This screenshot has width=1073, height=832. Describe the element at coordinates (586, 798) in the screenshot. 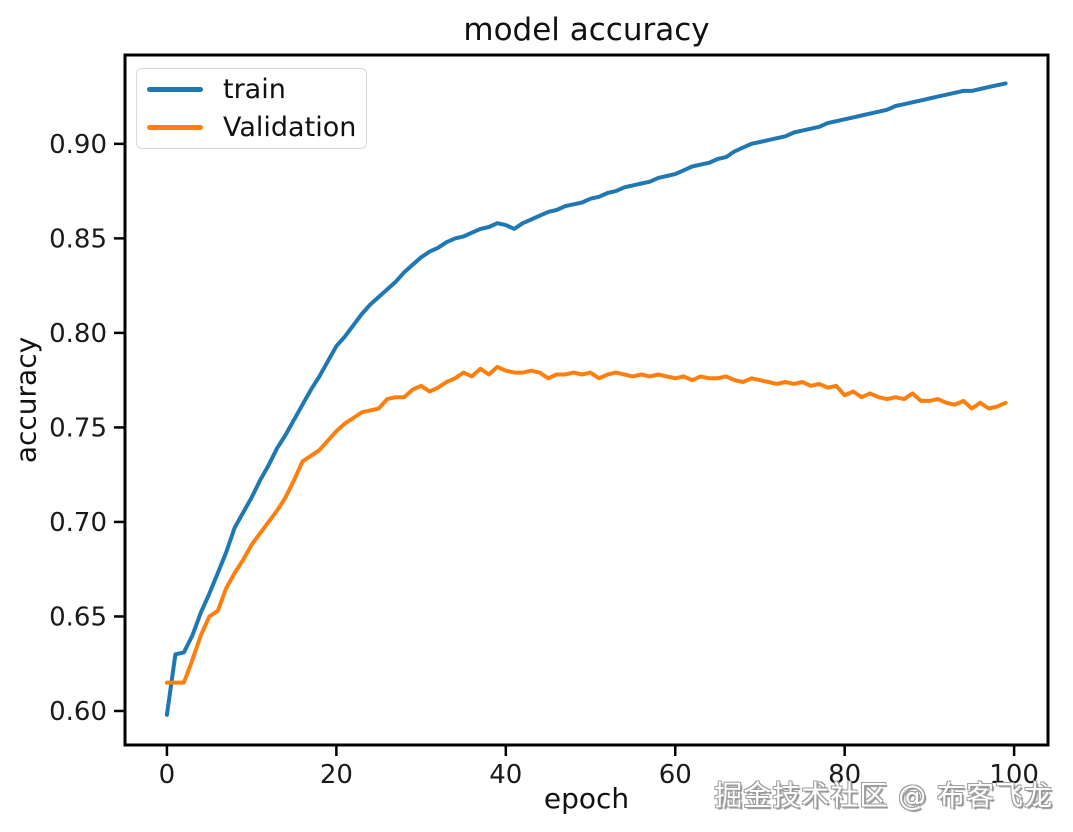

I see `x-axis-label: epoch` at that location.